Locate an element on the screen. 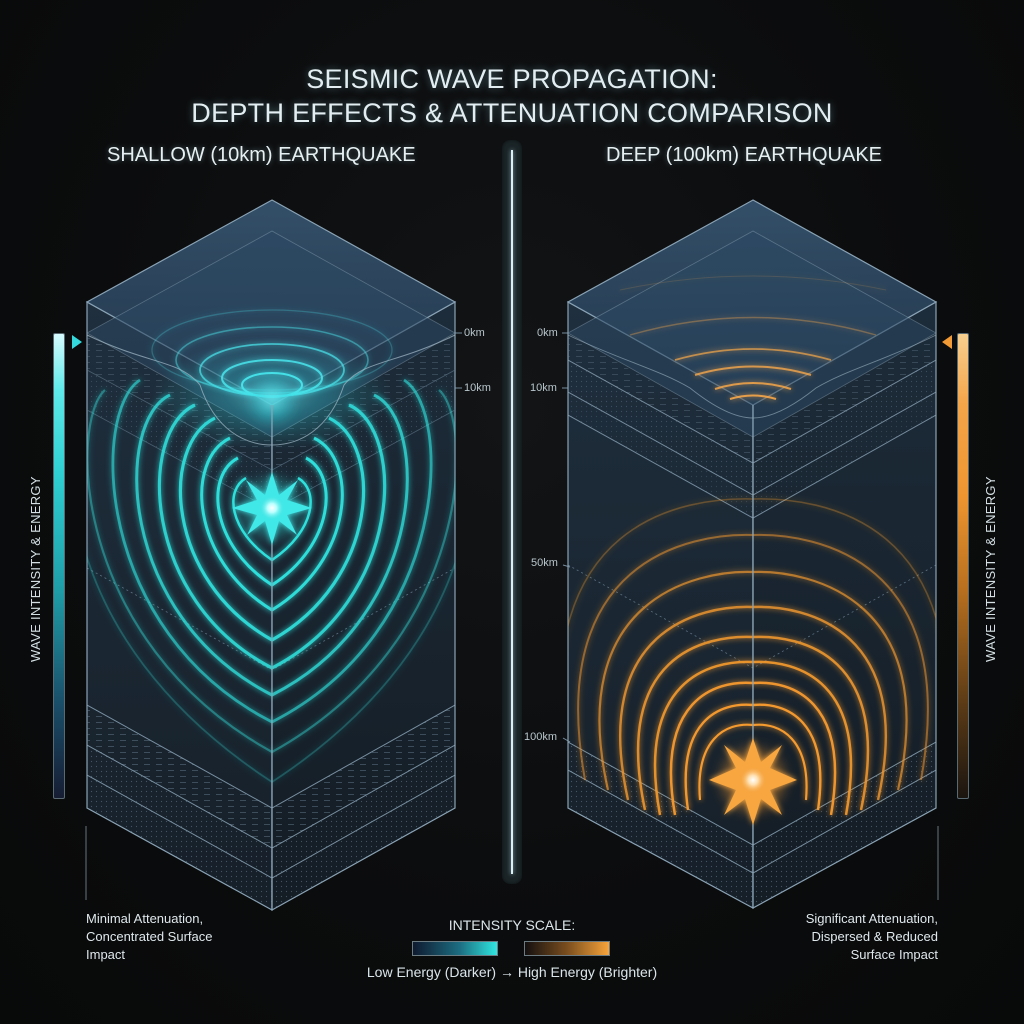  deep-caption-line-2: Dispersed & Reduced is located at coordinates (874, 936).